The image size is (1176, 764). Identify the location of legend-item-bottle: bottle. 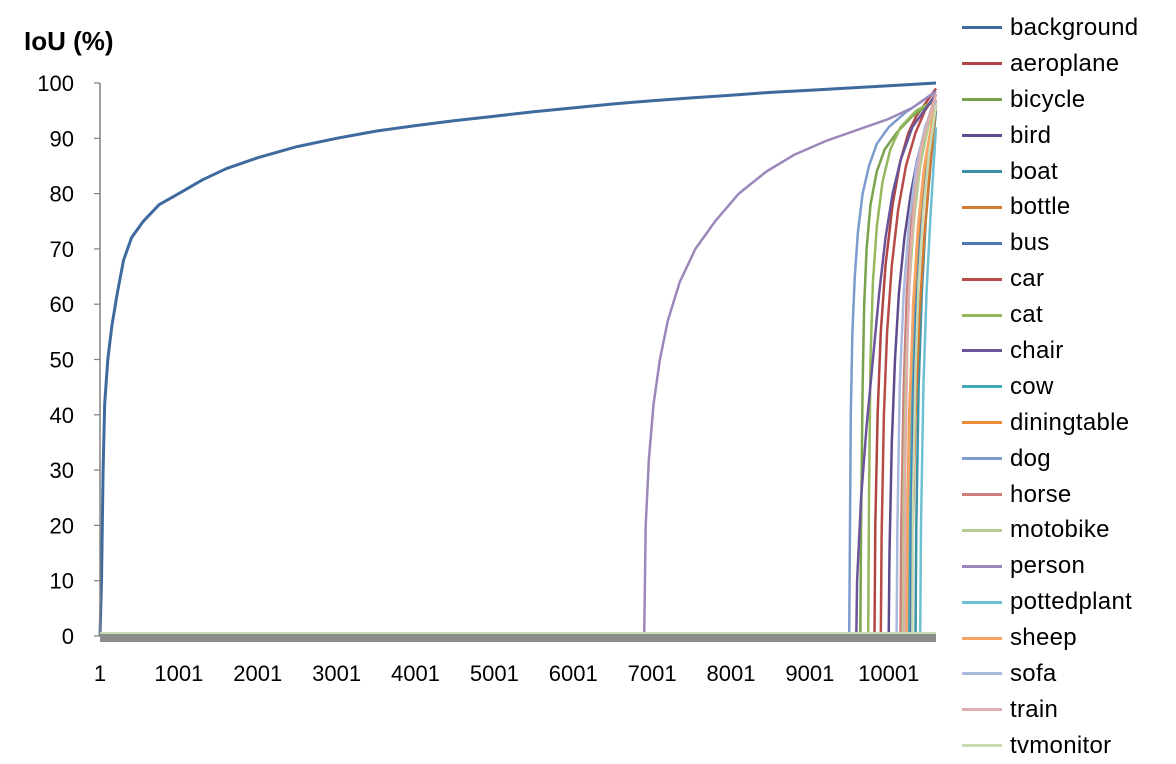
(1050, 207).